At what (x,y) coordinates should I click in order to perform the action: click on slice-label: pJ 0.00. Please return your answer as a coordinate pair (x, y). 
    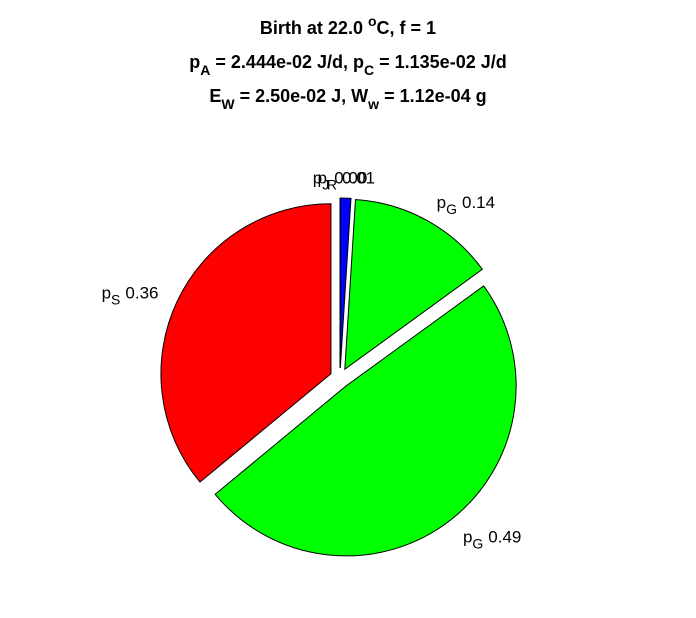
    Looking at the image, I should click on (340, 180).